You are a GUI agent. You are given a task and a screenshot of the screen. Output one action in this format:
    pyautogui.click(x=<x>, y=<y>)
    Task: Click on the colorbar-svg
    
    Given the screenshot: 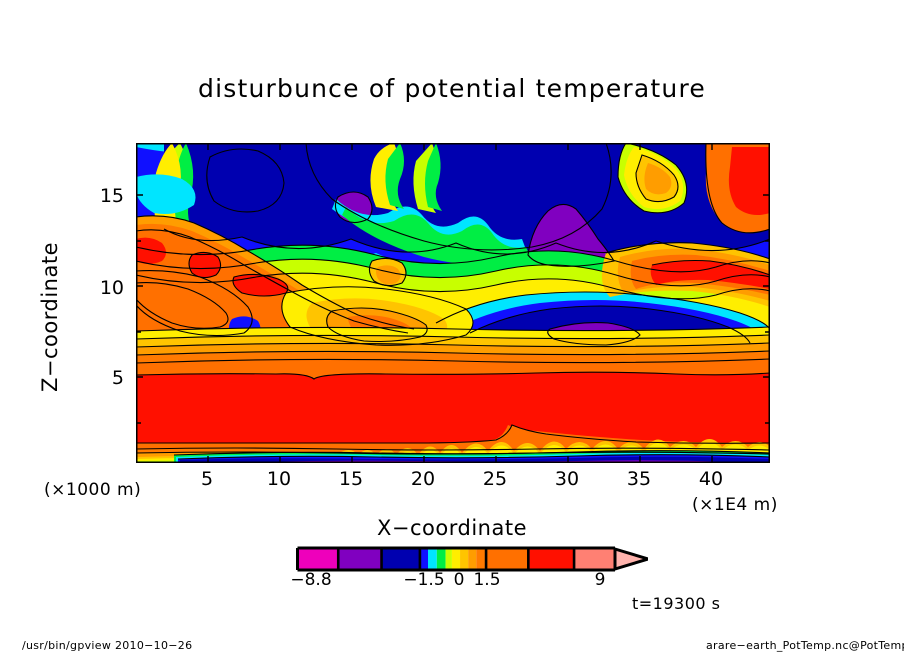 What is the action you would take?
    pyautogui.click(x=475, y=559)
    